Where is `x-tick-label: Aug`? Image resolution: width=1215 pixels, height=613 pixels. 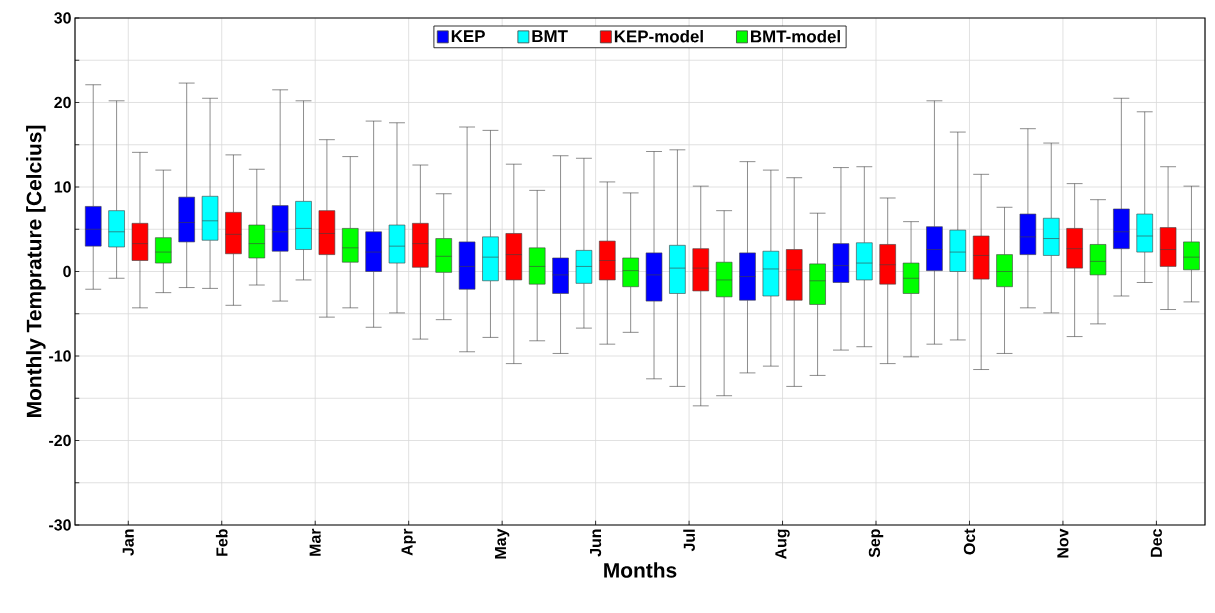
x-tick-label: Aug is located at coordinates (782, 544).